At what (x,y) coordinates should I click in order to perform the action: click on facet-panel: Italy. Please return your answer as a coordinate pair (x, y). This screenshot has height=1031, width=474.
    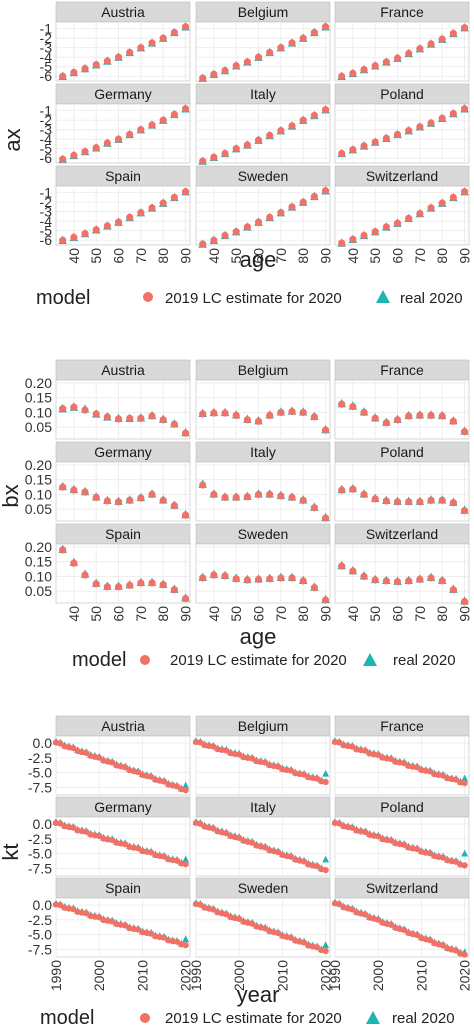
    Looking at the image, I should click on (263, 481).